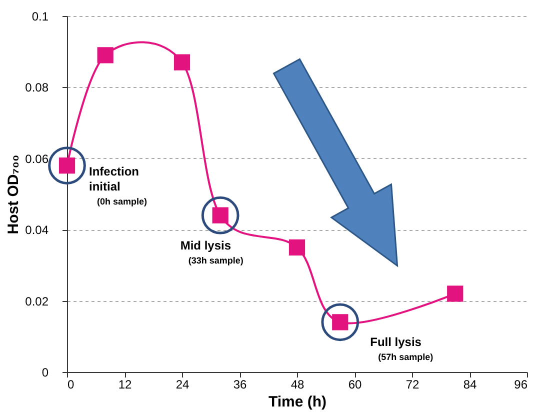 This screenshot has width=543, height=414. What do you see at coordinates (40, 17) in the screenshot?
I see `y-tick-label: 0.1` at bounding box center [40, 17].